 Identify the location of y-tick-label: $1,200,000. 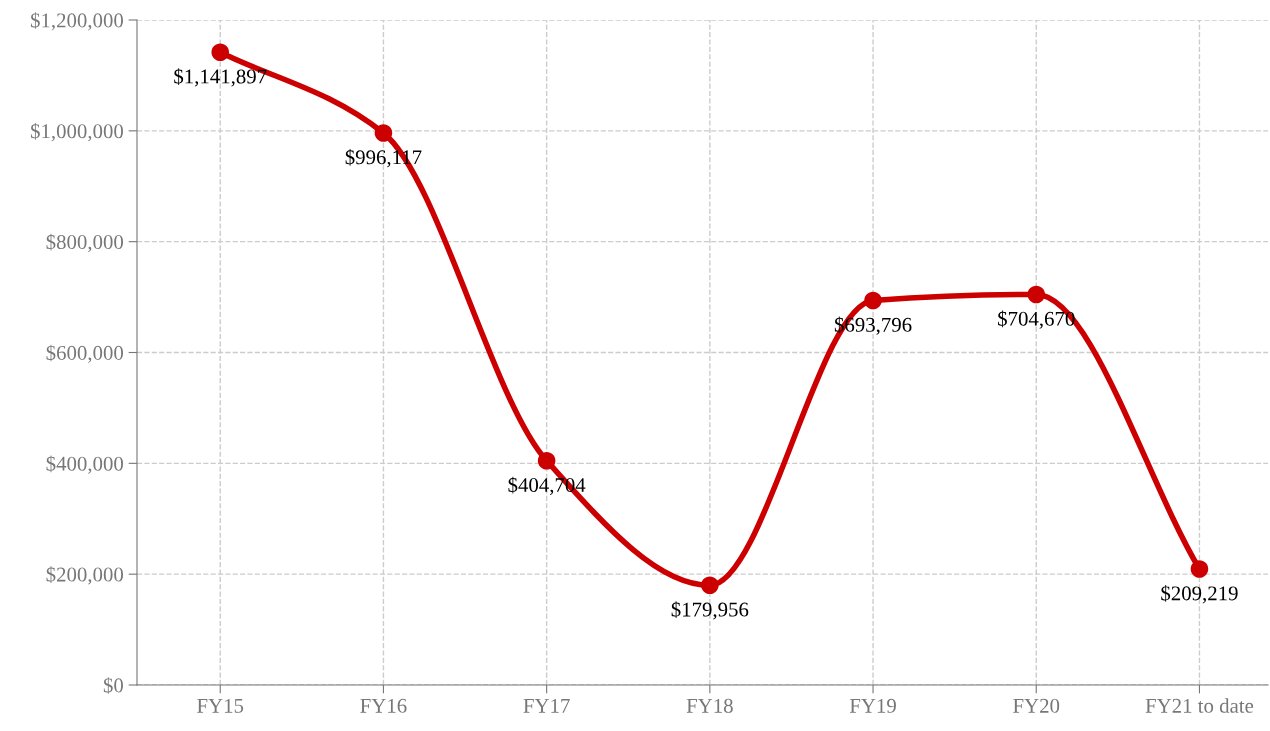
(77, 21).